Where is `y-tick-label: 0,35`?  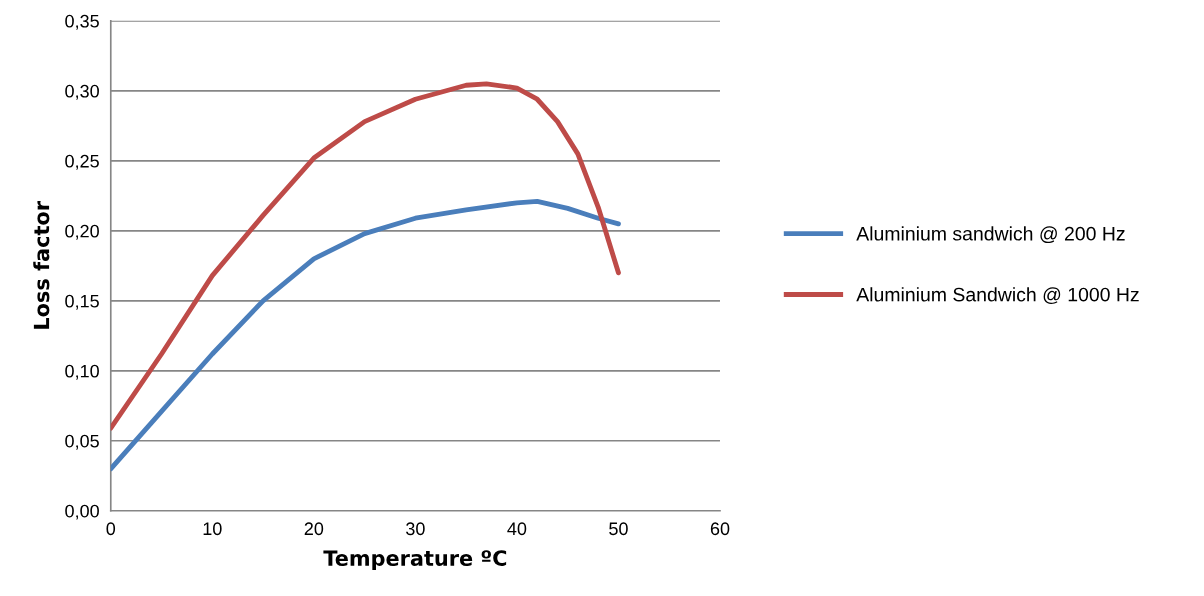 y-tick-label: 0,35 is located at coordinates (82, 22).